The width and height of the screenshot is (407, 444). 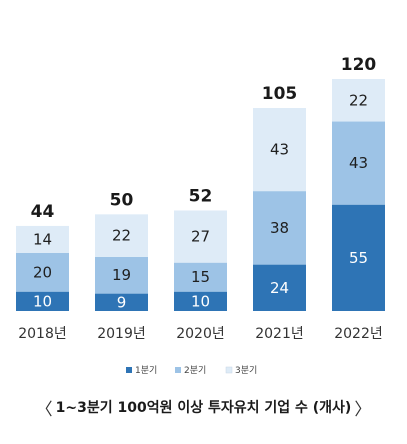 I want to click on data-label: 14, so click(x=42, y=239).